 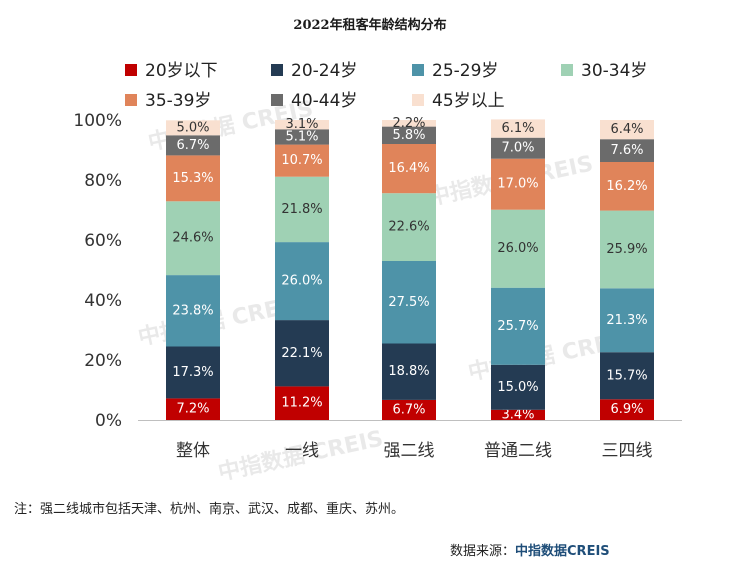 What do you see at coordinates (562, 551) in the screenshot?
I see `source-brand: 中指数据CREIS` at bounding box center [562, 551].